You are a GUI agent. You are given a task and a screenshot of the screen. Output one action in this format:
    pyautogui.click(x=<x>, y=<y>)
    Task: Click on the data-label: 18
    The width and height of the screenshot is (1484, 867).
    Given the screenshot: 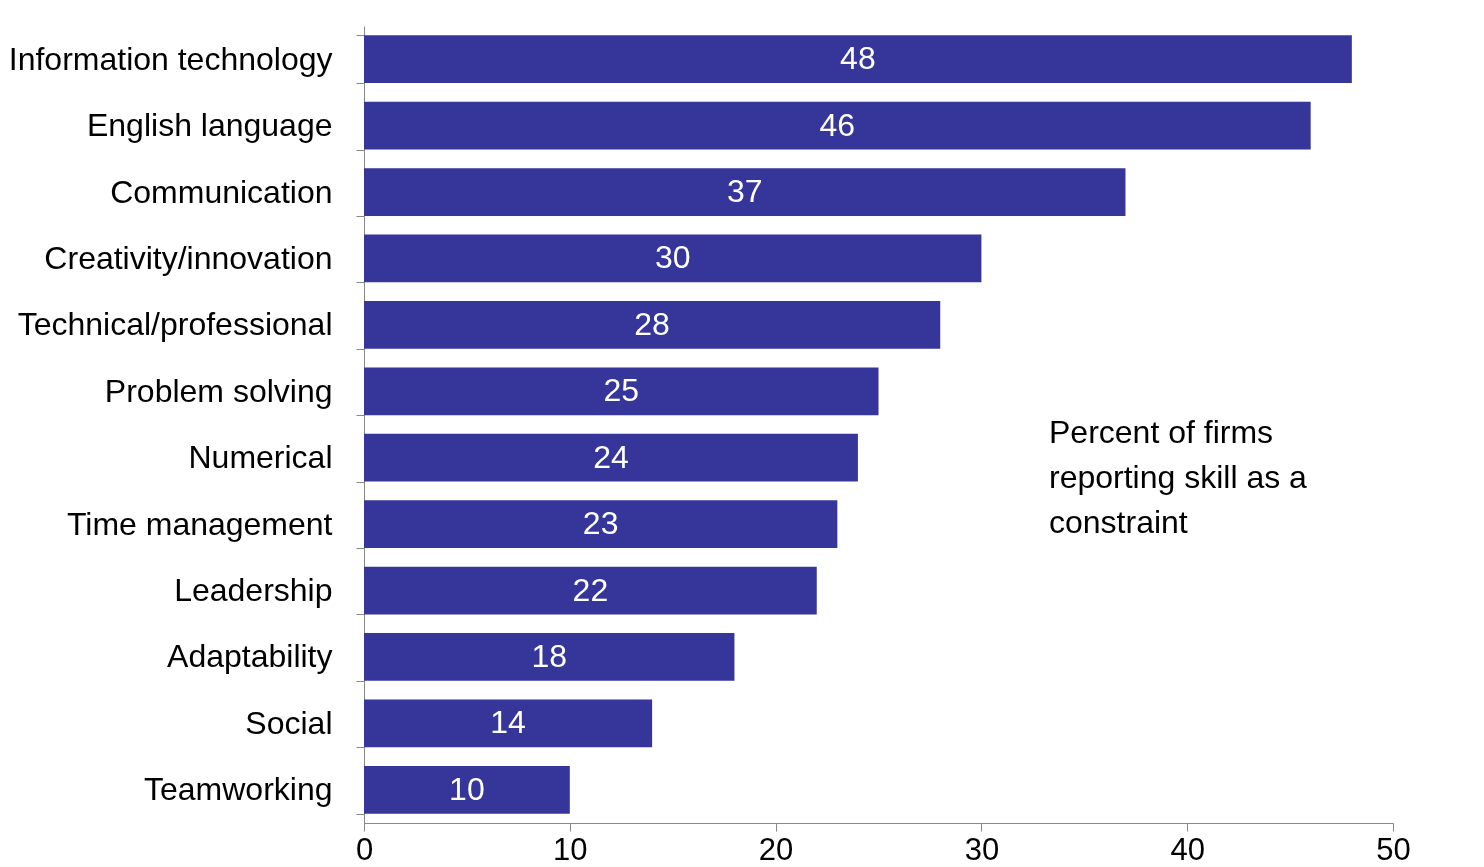 What is the action you would take?
    pyautogui.click(x=549, y=655)
    